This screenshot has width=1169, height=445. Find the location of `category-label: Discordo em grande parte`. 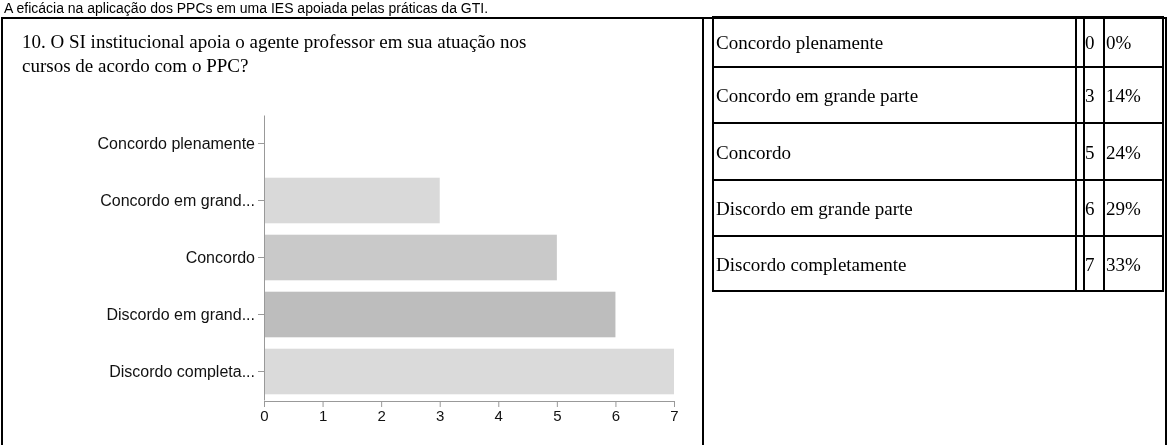

category-label: Discordo em grande parte is located at coordinates (814, 208).